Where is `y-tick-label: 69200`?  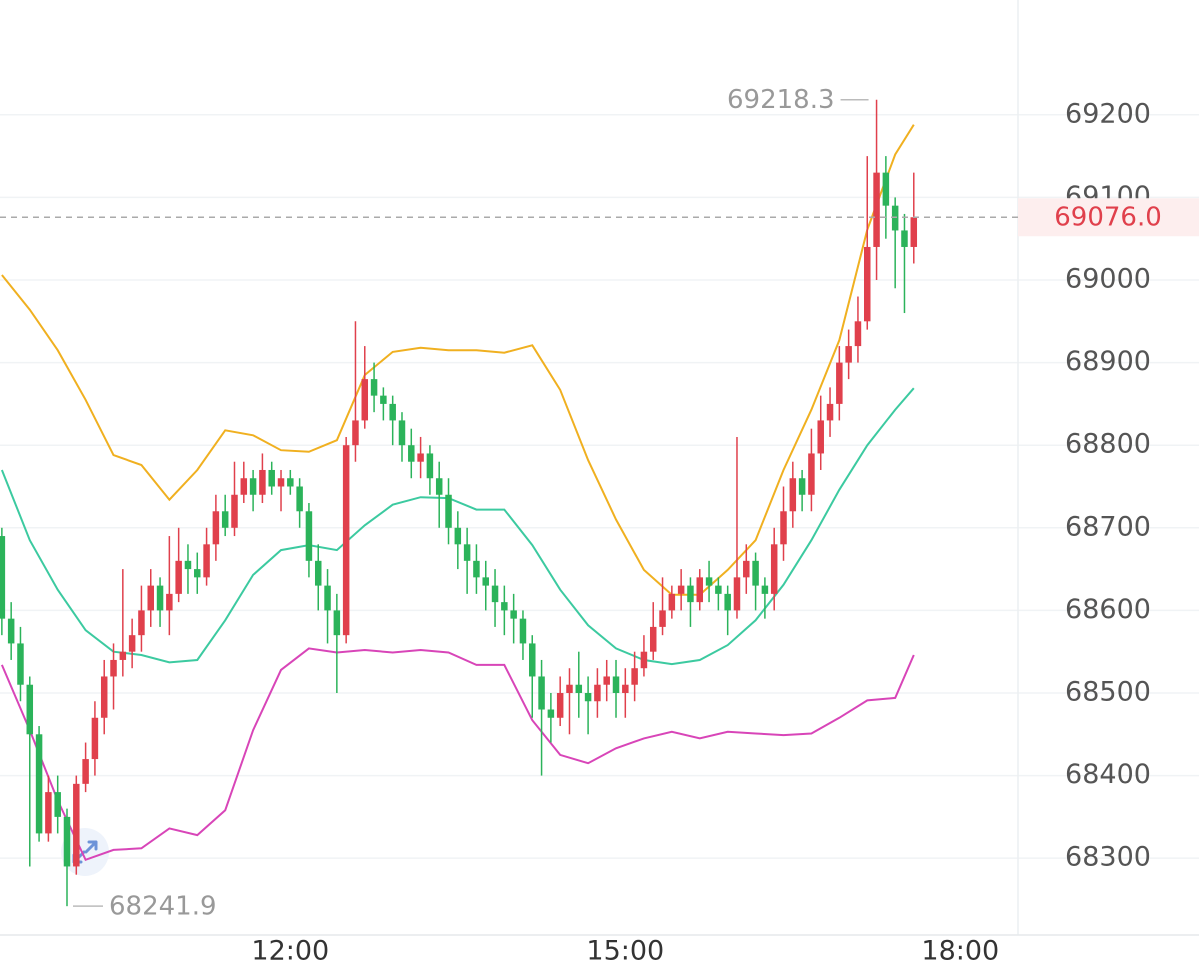 y-tick-label: 69200 is located at coordinates (1108, 113).